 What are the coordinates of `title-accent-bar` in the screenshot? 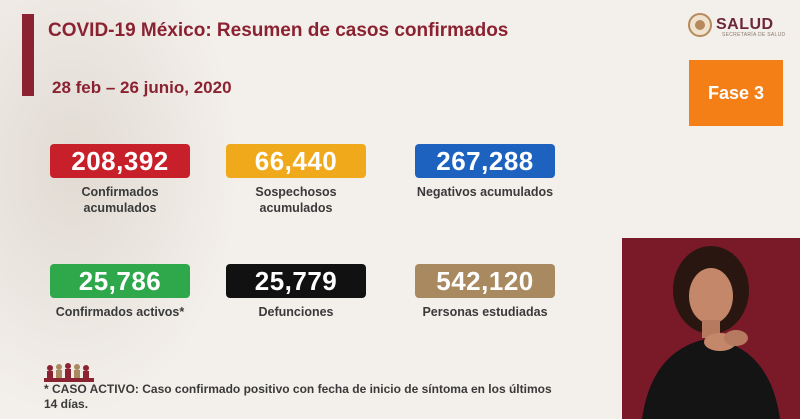 It's located at (28, 55).